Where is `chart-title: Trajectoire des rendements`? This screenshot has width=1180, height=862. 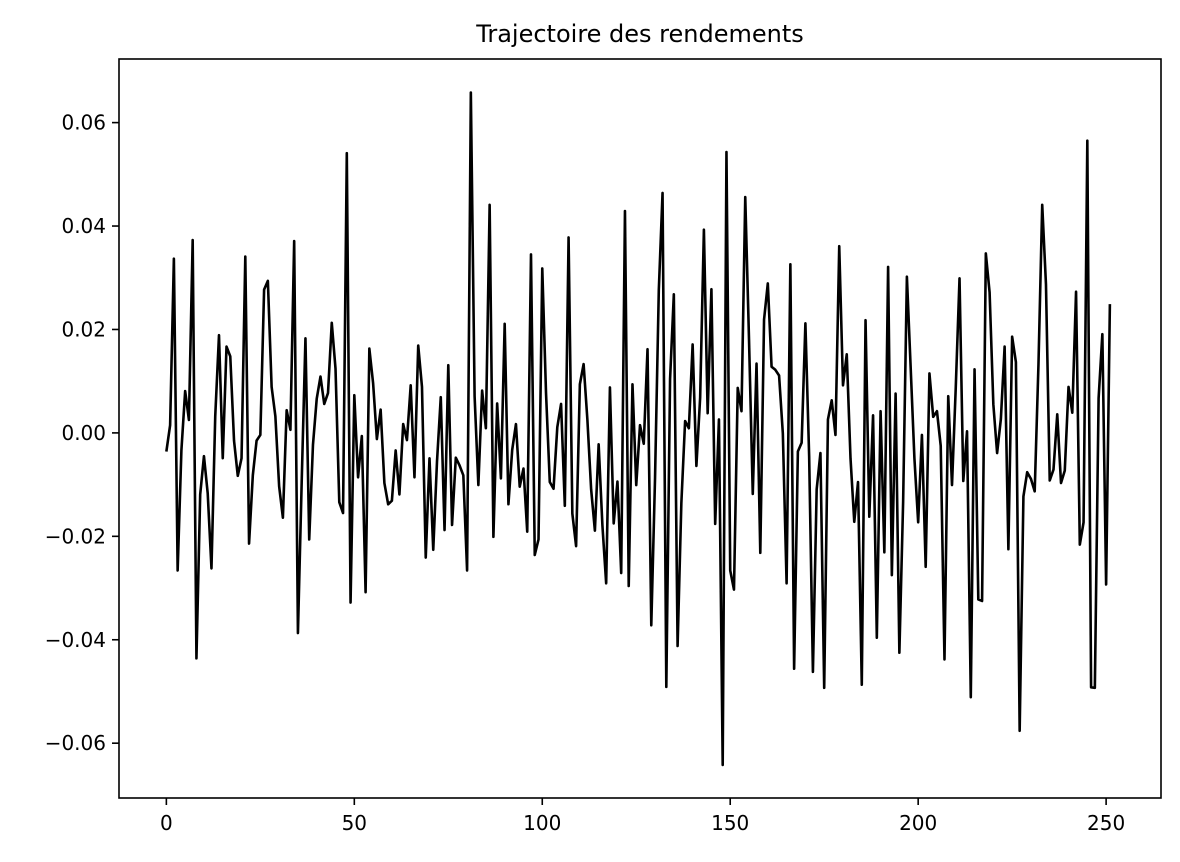 chart-title: Trajectoire des rendements is located at coordinates (639, 34).